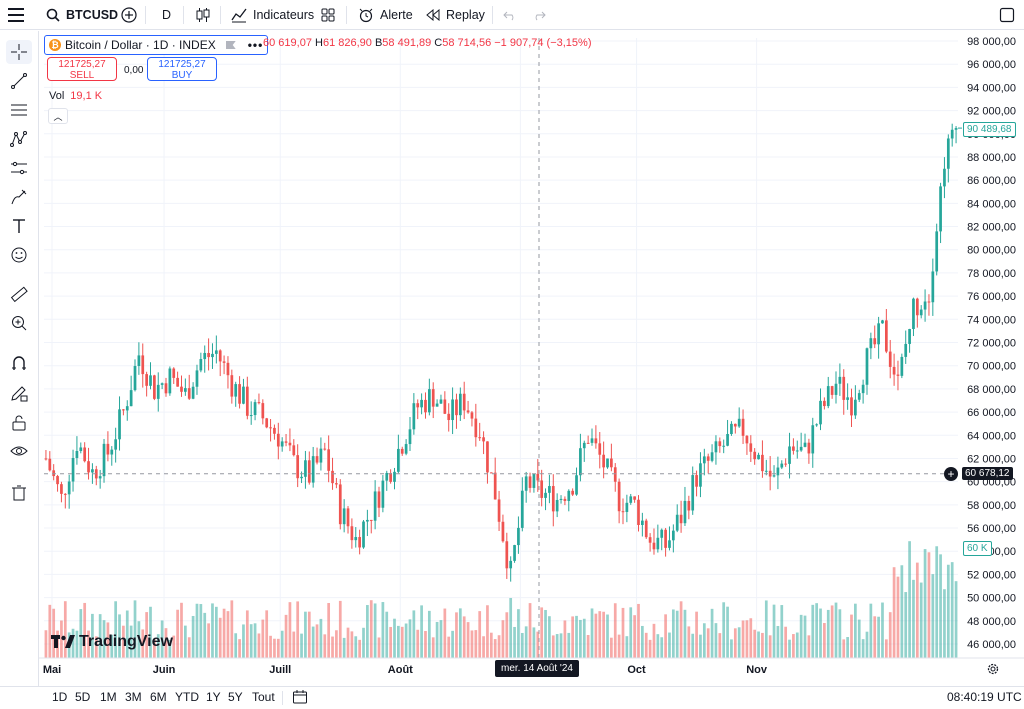 The height and width of the screenshot is (709, 1024). I want to click on goto-date-button, so click(300, 698).